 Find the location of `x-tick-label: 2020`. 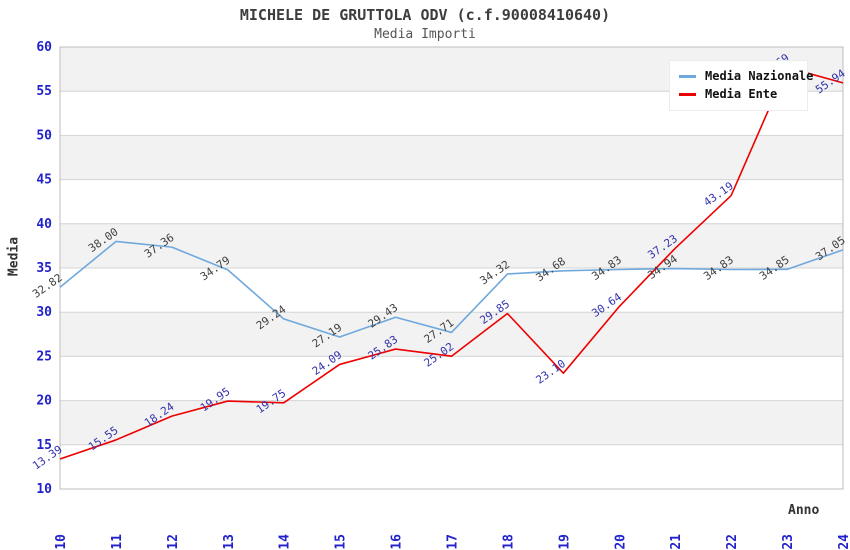

x-tick-label: 2020 is located at coordinates (620, 542).